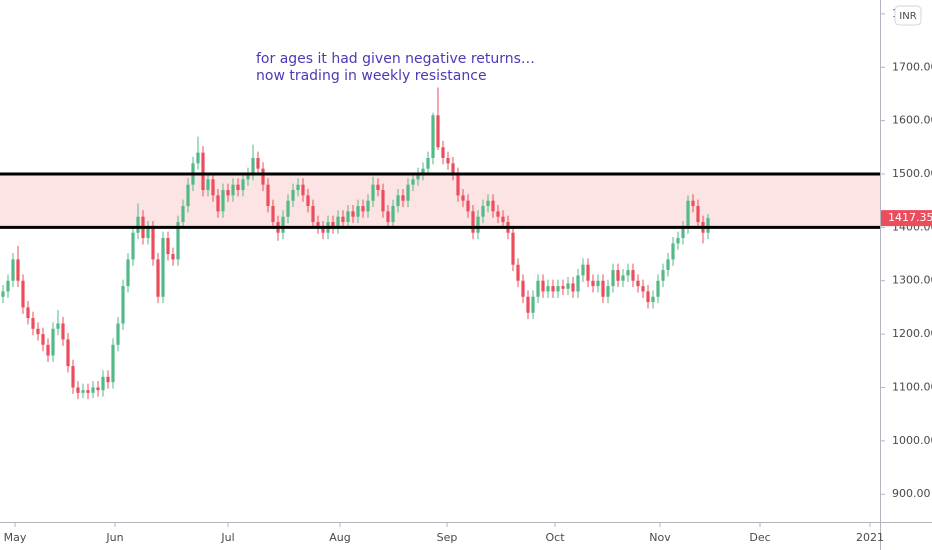 The width and height of the screenshot is (932, 550). I want to click on annotation: now trading in weekly resistance, so click(371, 76).